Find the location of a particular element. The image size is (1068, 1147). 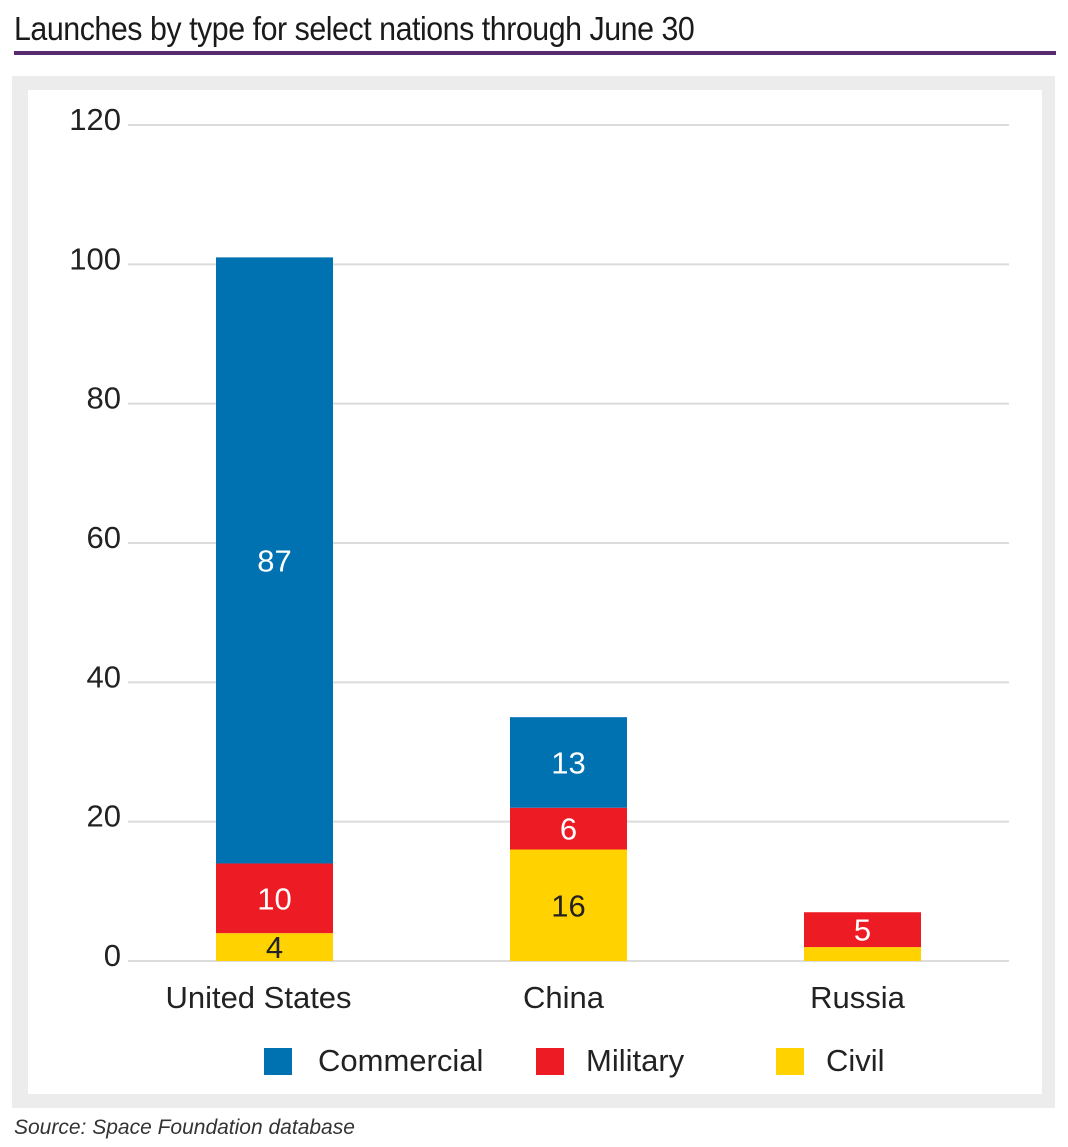

x-tick-label: China is located at coordinates (564, 997).